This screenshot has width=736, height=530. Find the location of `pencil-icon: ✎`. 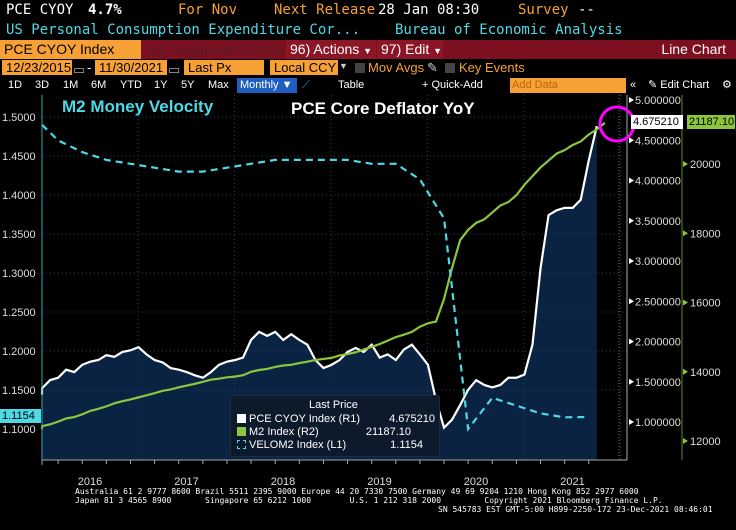

pencil-icon: ✎ is located at coordinates (432, 67).